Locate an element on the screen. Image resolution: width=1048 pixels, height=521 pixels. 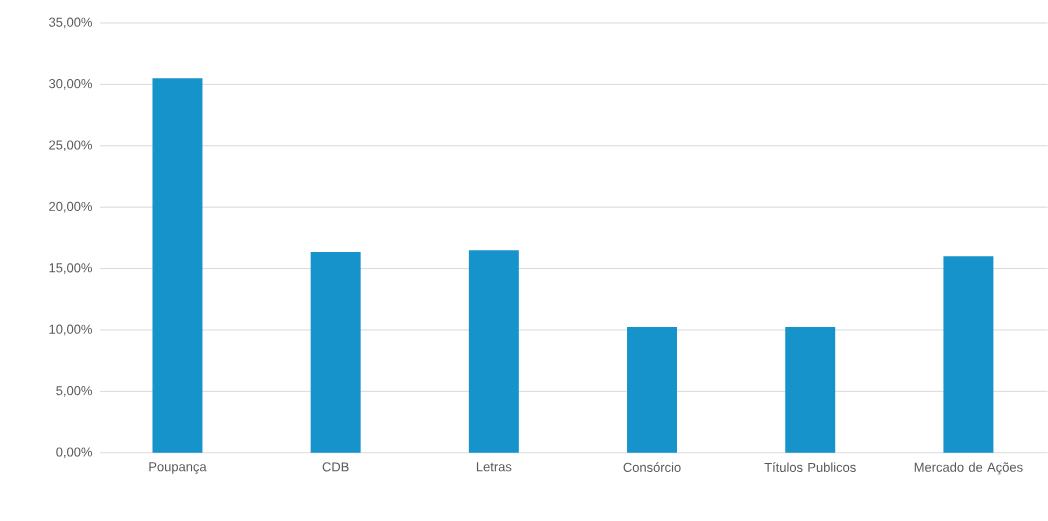
y-tick-label: 20,00% is located at coordinates (70, 207).